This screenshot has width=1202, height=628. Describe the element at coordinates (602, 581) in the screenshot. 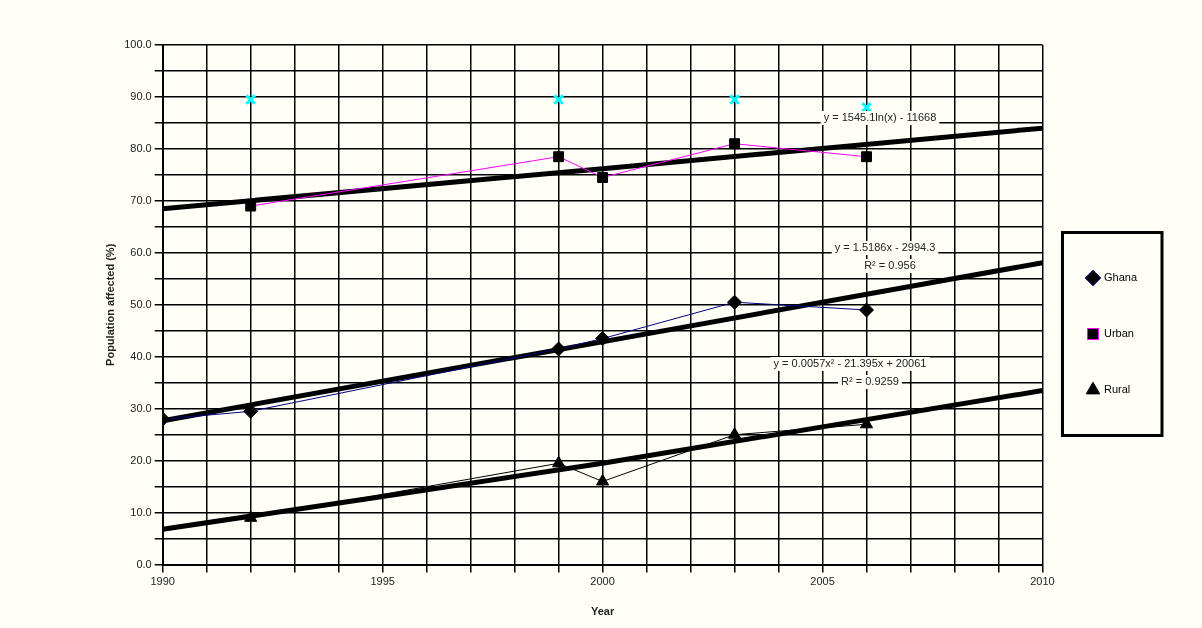

I see `x-tick-label: 2000` at that location.